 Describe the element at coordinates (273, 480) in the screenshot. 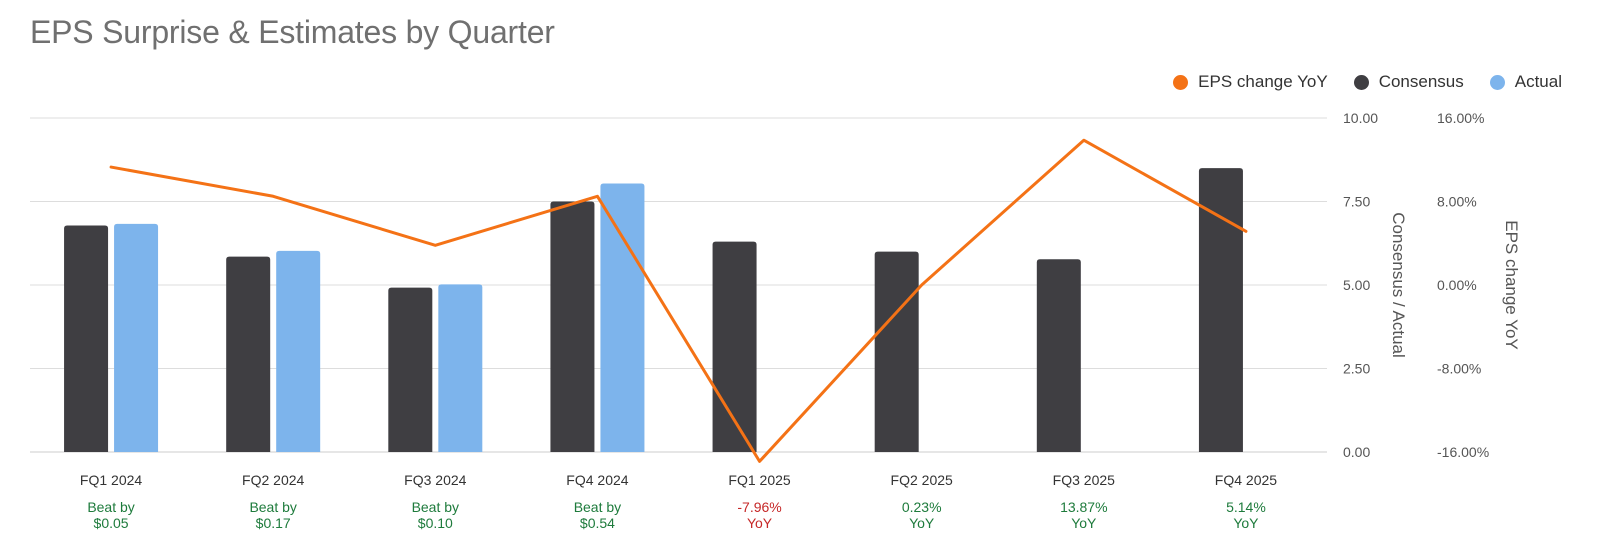

I see `x-tick-label: FQ2 2024` at that location.